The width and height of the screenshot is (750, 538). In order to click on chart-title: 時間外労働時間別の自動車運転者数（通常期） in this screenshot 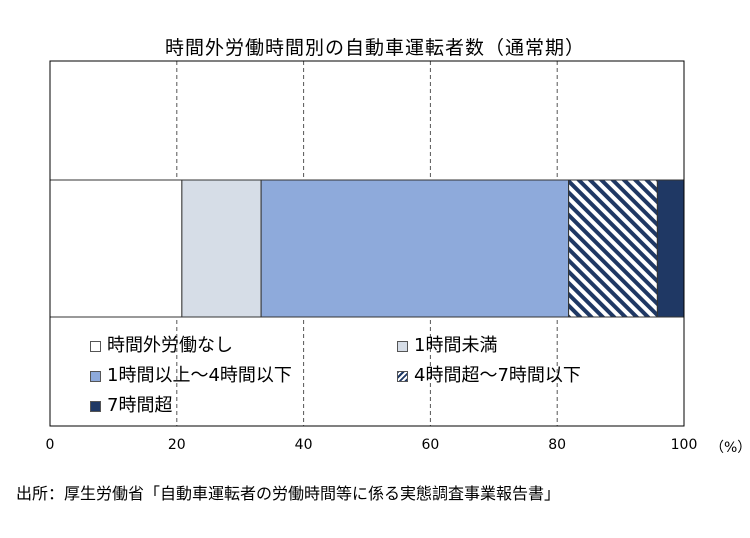, I will do `click(374, 48)`.